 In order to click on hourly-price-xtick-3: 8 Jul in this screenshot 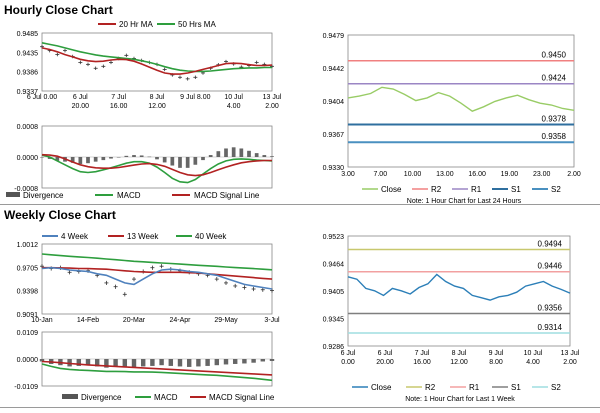, I will do `click(157, 97)`.